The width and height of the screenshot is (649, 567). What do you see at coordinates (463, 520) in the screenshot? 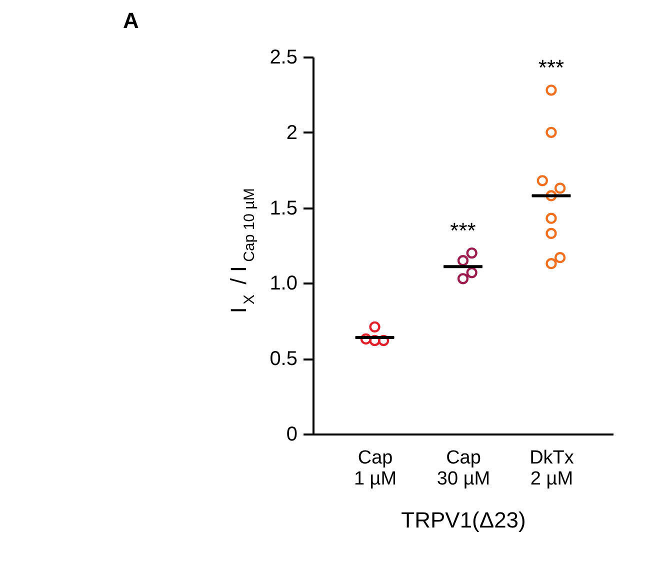
I see `x-axis-title: TRPV1(Δ23)` at bounding box center [463, 520].